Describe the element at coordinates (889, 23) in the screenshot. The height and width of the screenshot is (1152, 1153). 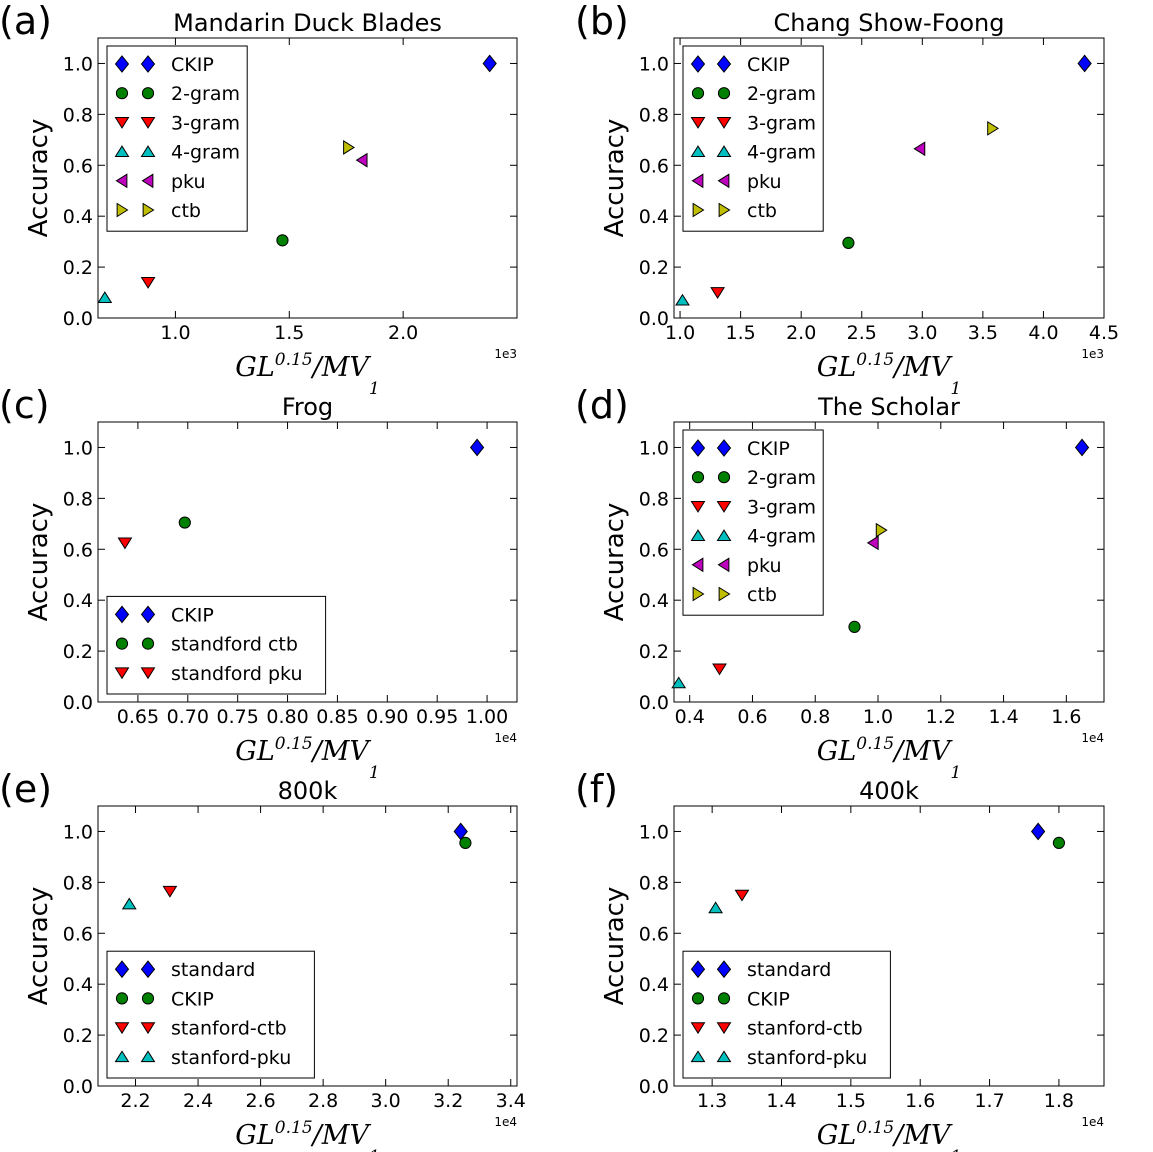
I see `panel-title: Chang Show-Foong` at that location.